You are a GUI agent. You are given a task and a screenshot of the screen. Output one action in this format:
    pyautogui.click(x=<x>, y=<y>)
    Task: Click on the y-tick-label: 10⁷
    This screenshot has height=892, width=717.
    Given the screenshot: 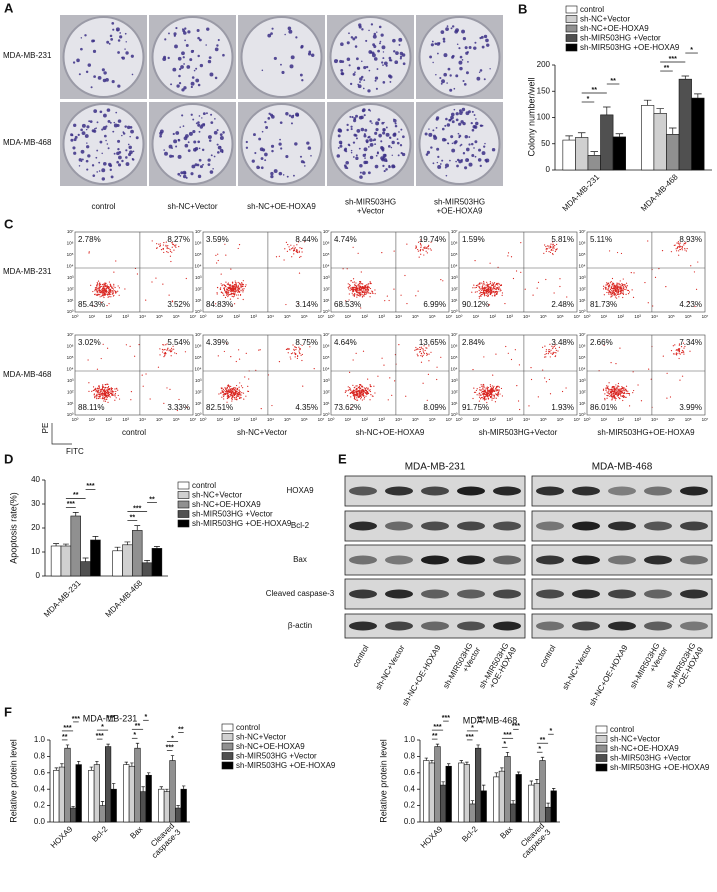 What is the action you would take?
    pyautogui.click(x=326, y=231)
    